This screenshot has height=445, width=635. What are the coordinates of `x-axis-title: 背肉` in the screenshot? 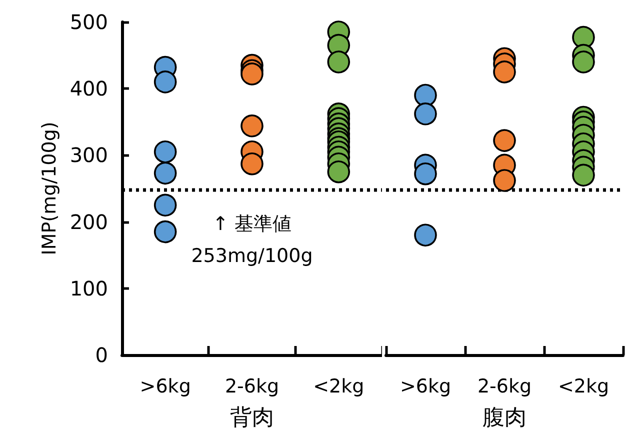 It's located at (252, 418).